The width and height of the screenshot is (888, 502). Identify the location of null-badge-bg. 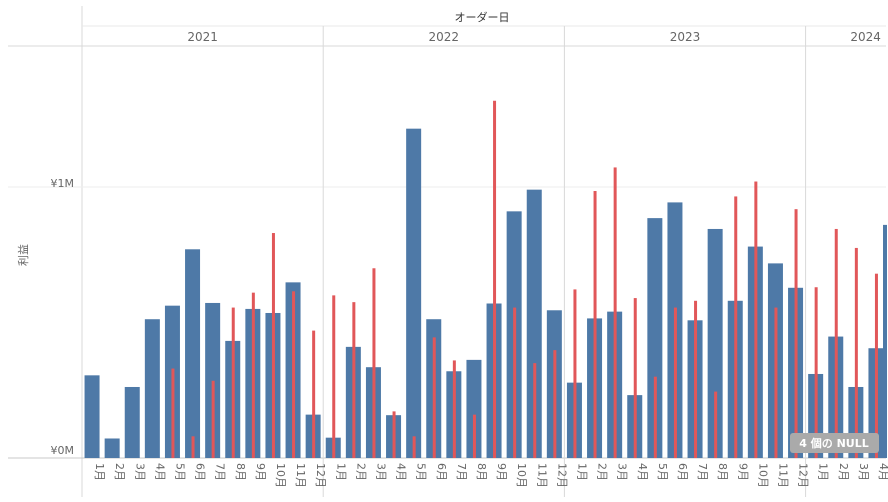
(834, 443).